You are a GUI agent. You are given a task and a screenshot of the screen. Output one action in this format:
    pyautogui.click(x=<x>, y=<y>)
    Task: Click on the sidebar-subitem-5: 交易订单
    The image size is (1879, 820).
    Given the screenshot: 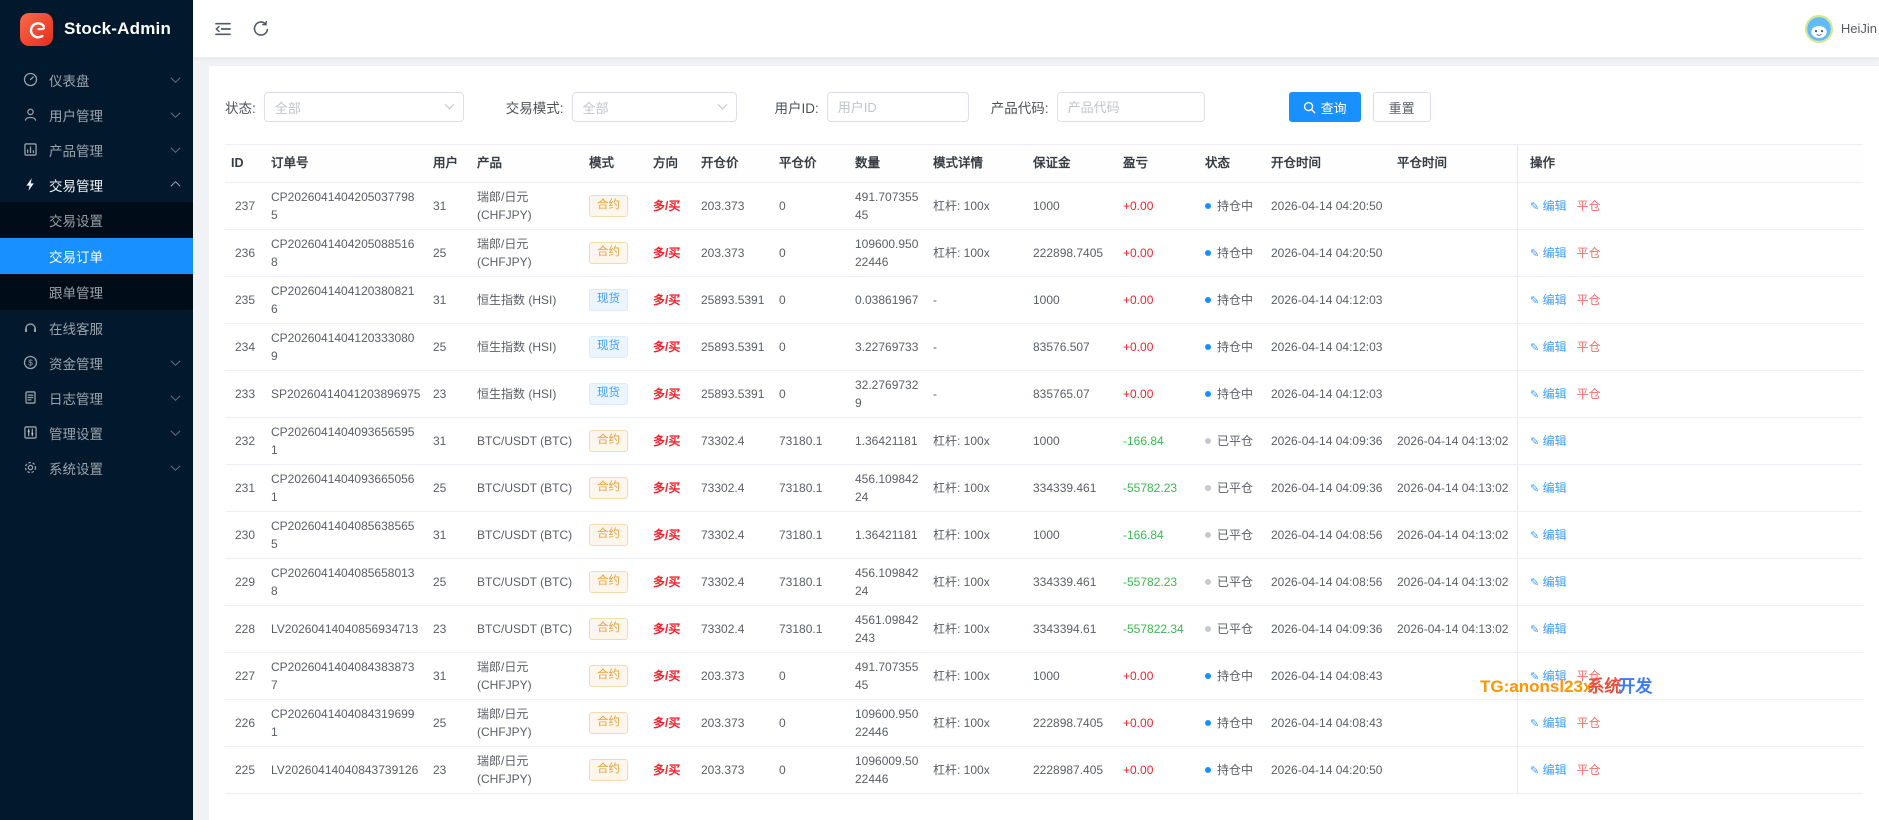 What is the action you would take?
    pyautogui.click(x=96, y=256)
    